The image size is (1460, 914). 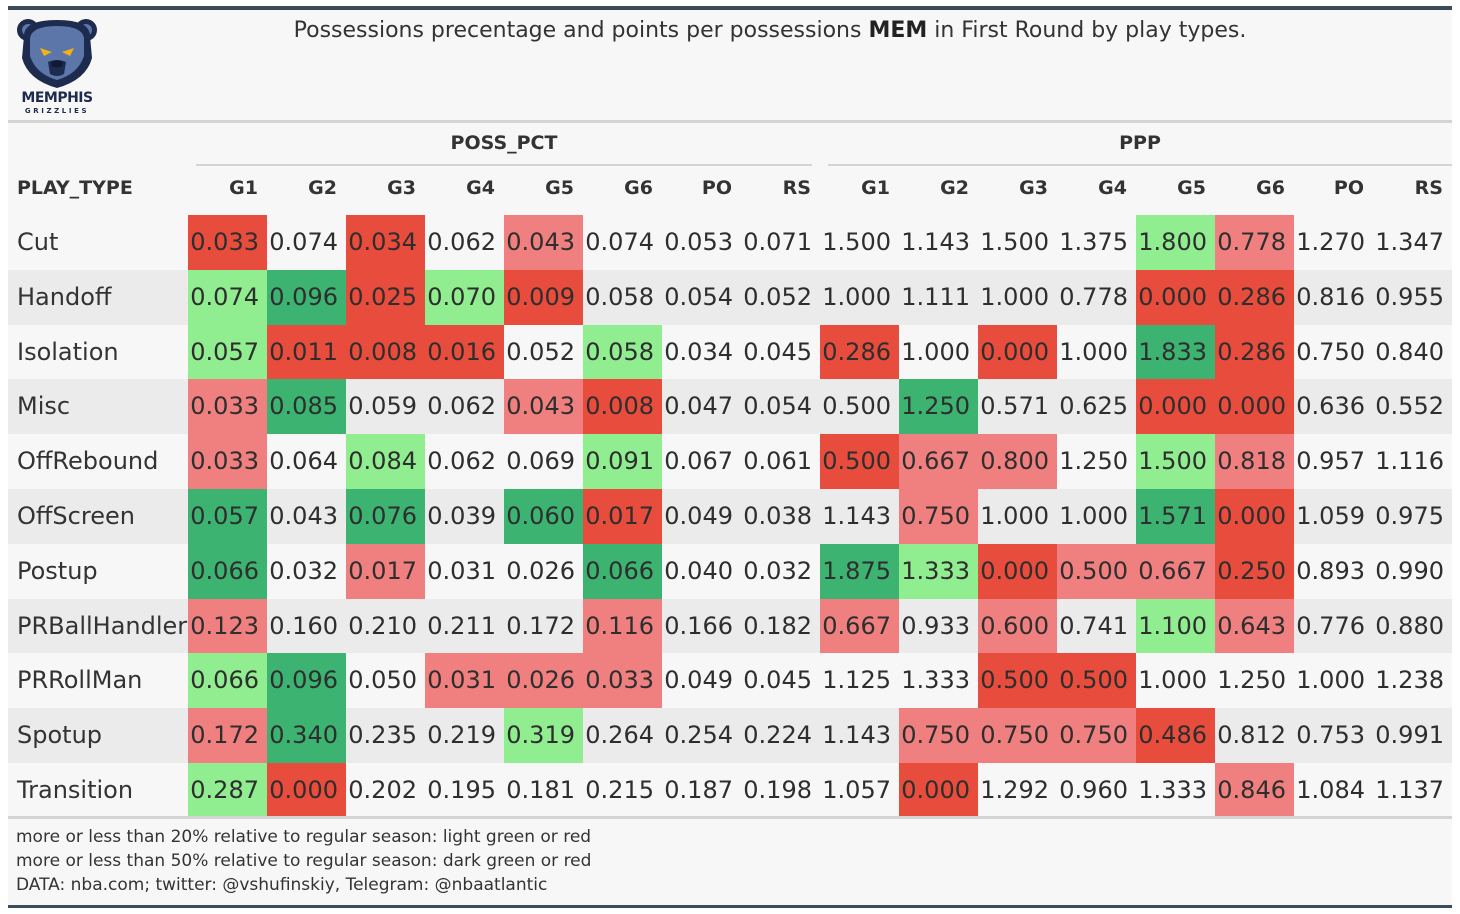 What do you see at coordinates (227, 790) in the screenshot?
I see `table-cell-poss-pct-g1: 0.287` at bounding box center [227, 790].